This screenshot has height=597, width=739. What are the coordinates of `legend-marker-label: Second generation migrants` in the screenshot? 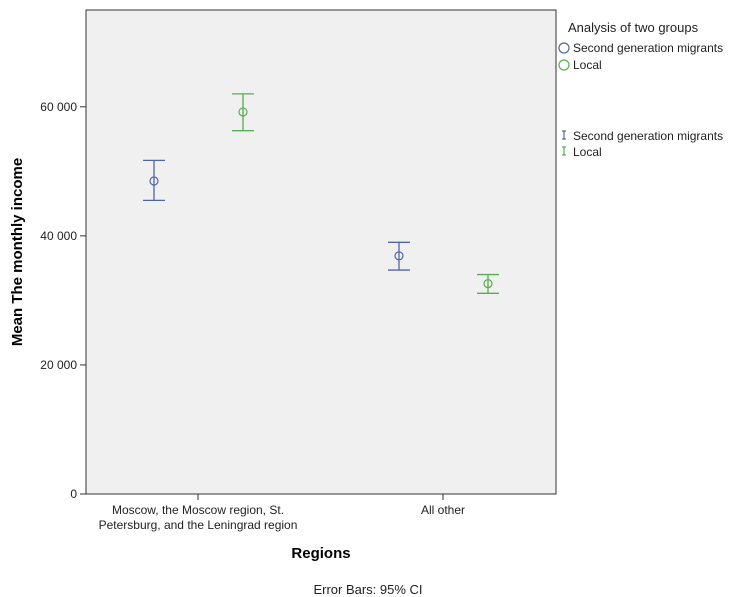 It's located at (648, 48).